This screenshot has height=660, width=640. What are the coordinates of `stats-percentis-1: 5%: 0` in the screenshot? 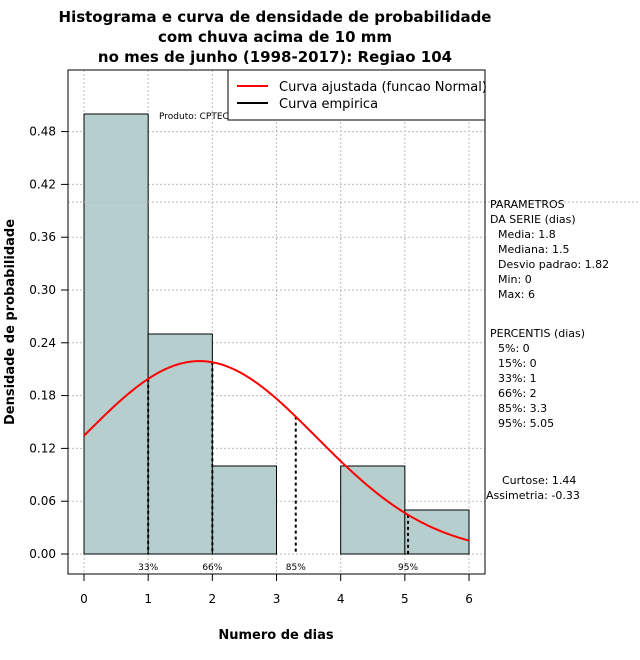 It's located at (514, 348).